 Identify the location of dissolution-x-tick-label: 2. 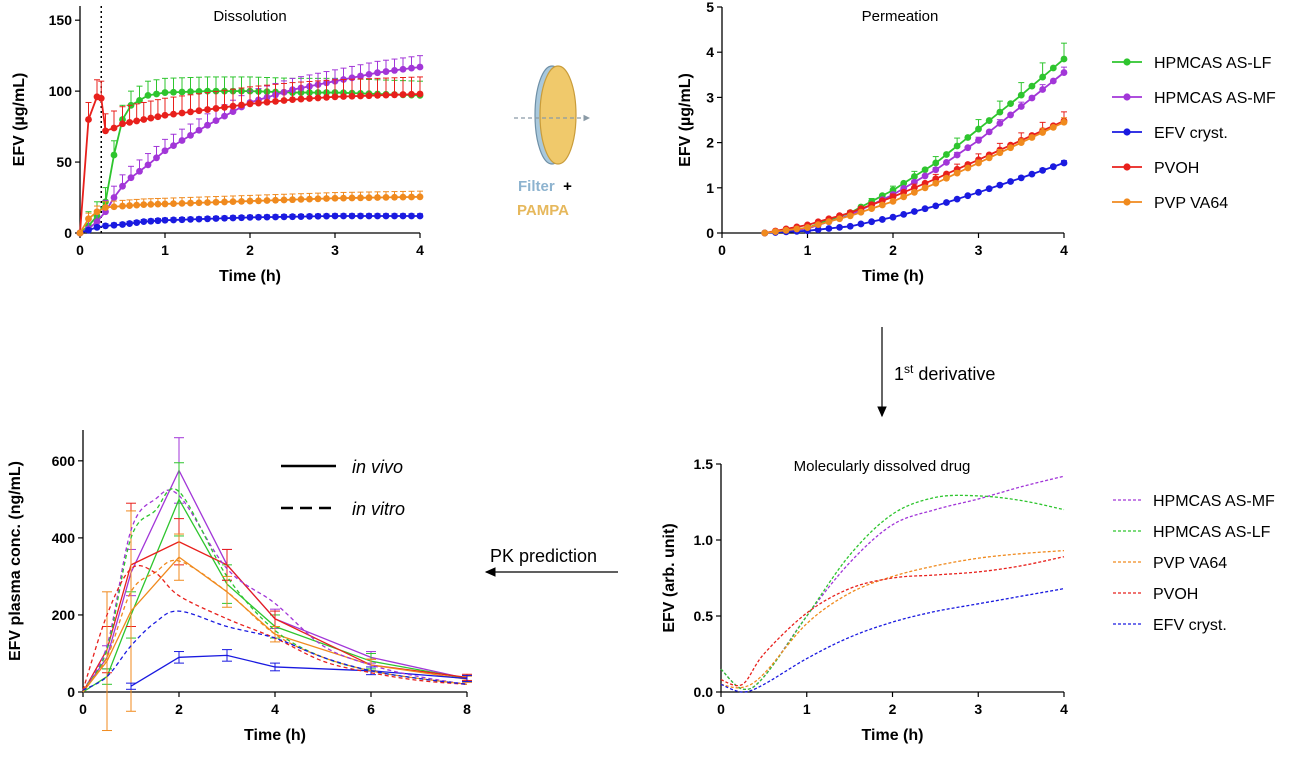
(250, 250).